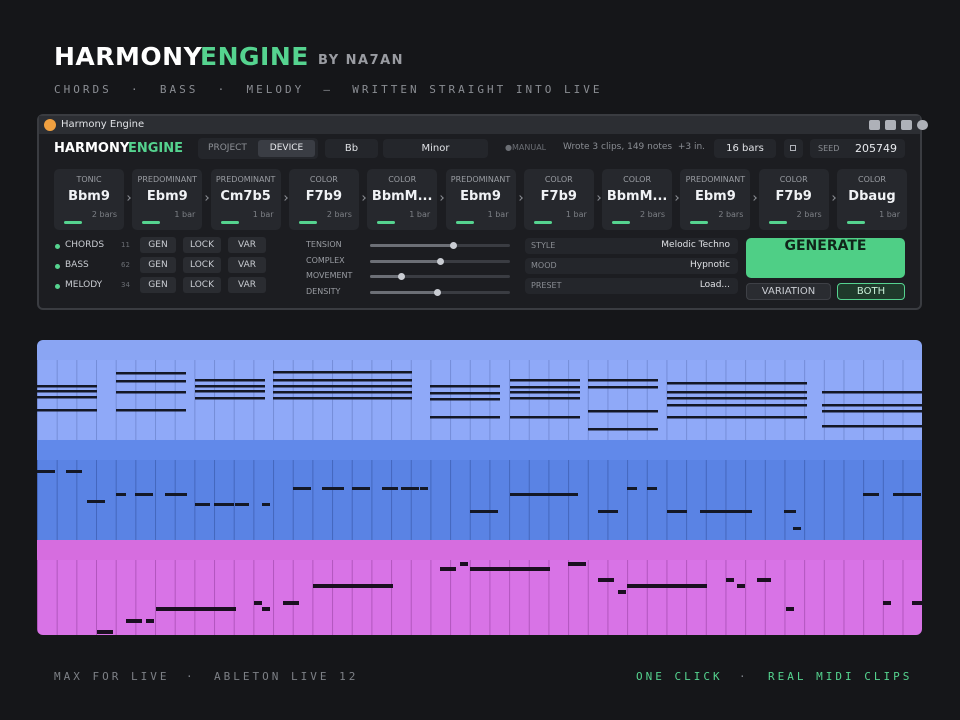 The image size is (960, 720). I want to click on random-button, so click(793, 148).